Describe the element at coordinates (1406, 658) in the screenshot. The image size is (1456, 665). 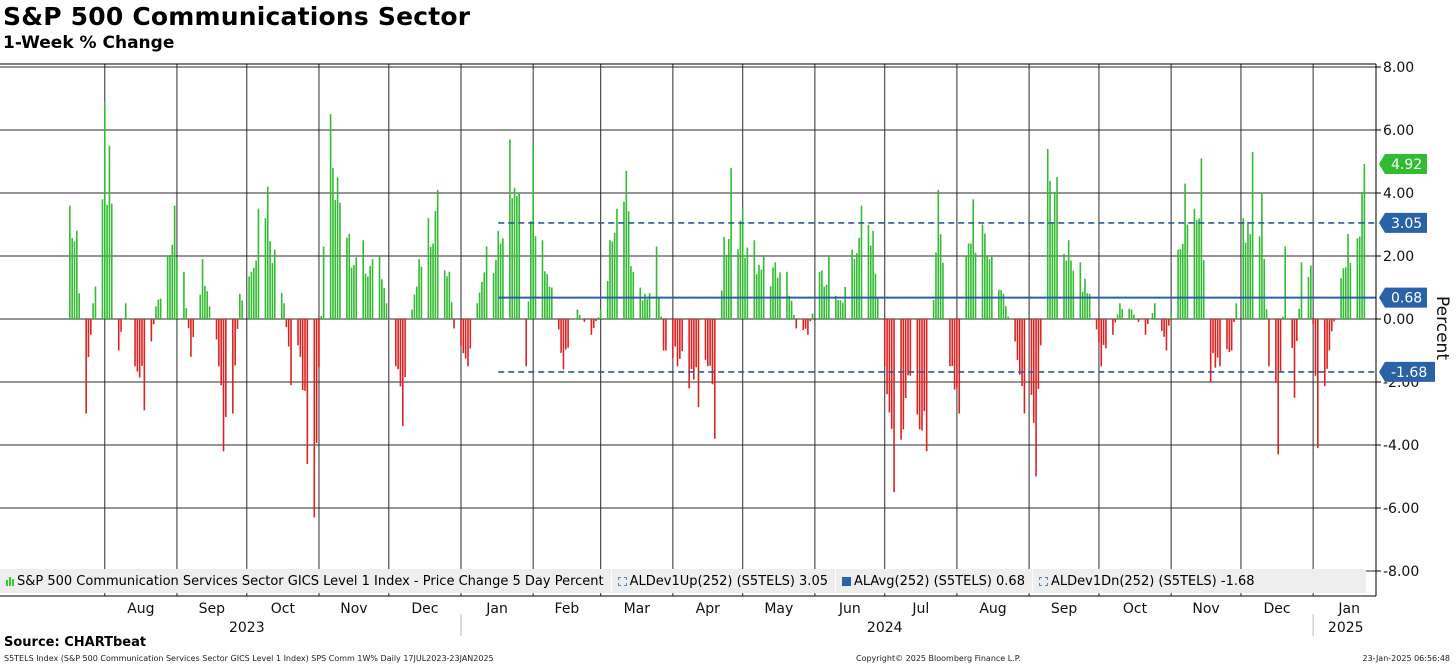
I see `timestamp: 23-Jan-2025 06:56:48` at that location.